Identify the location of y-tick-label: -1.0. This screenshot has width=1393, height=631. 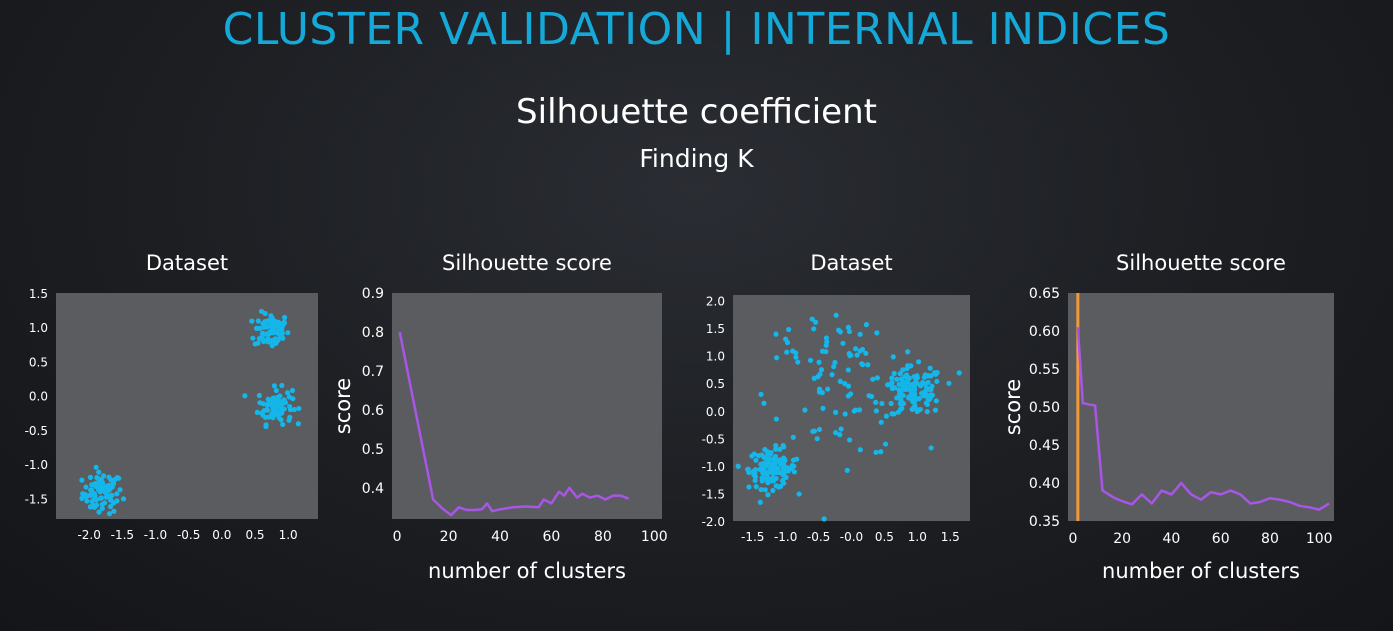
(713, 467).